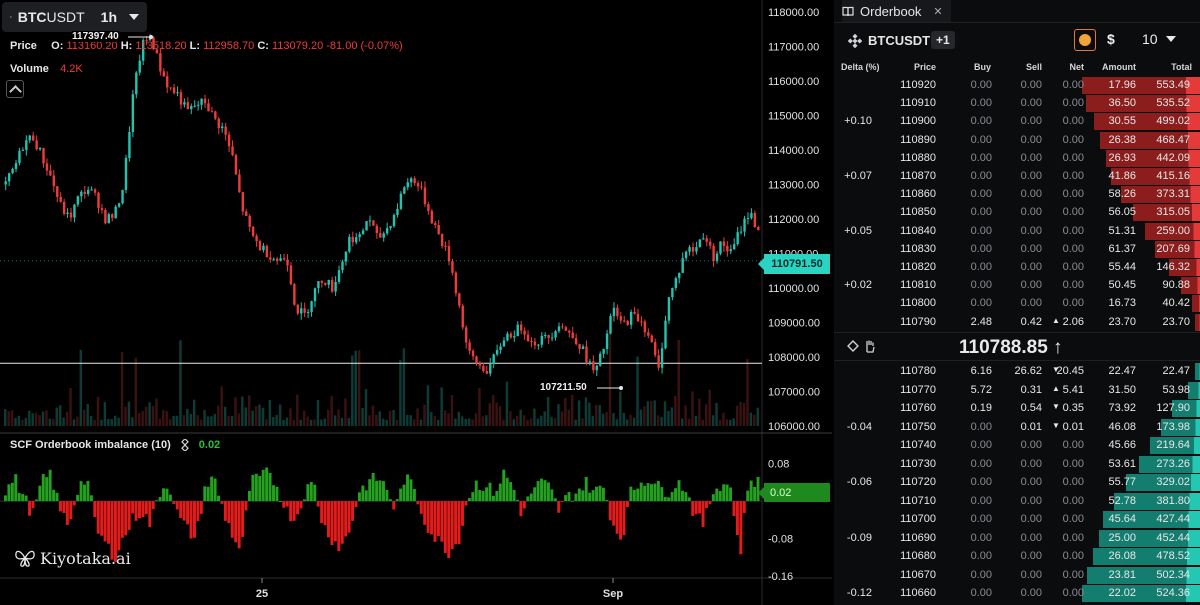 The image size is (1200, 605). What do you see at coordinates (1122, 303) in the screenshot?
I see `ask-amount: 16.73` at bounding box center [1122, 303].